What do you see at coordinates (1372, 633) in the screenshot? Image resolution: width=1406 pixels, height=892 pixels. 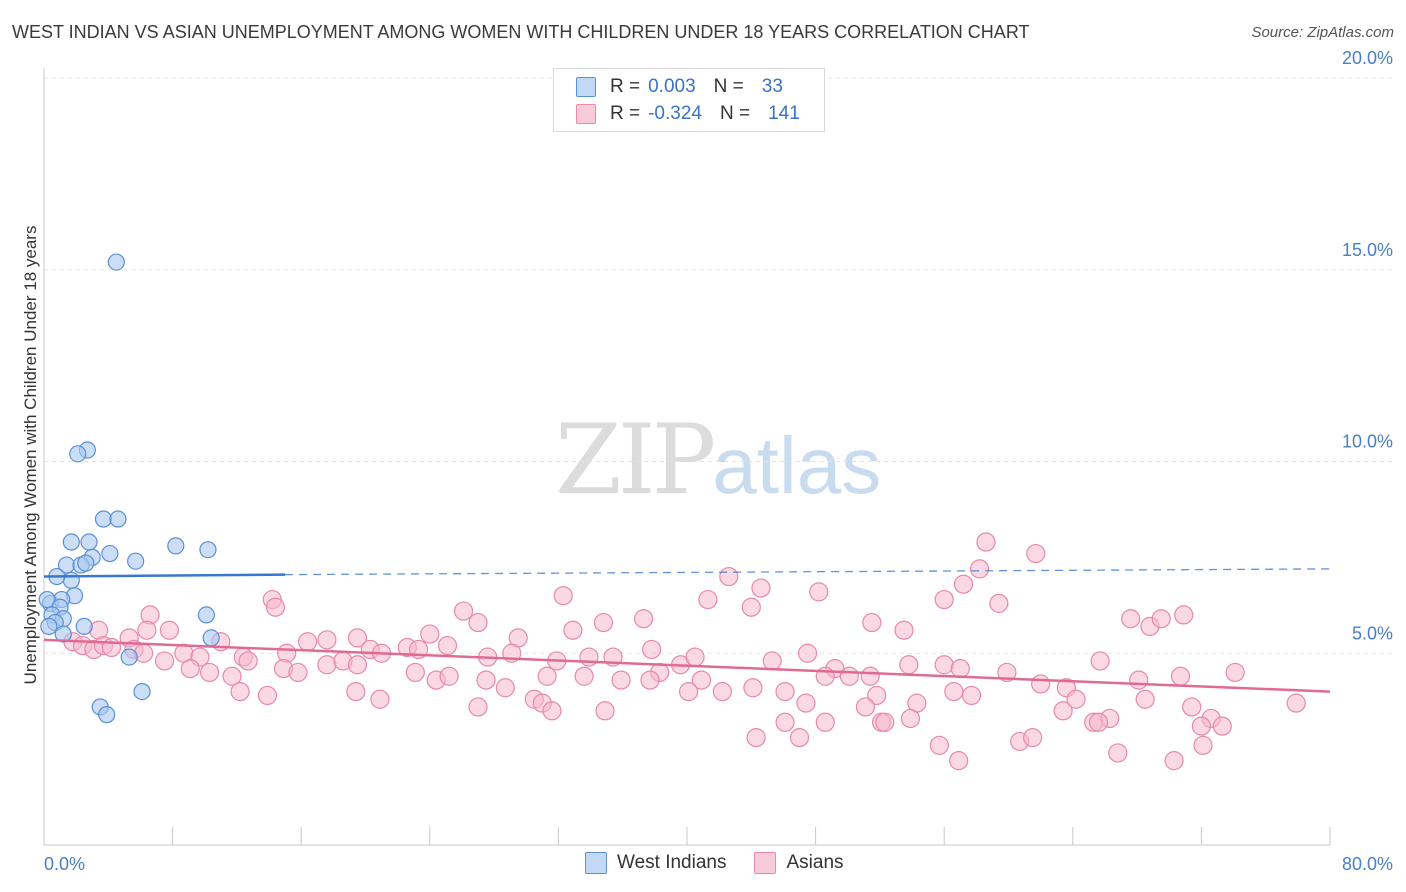 I see `y-tick-label: 5.0%` at bounding box center [1372, 633].